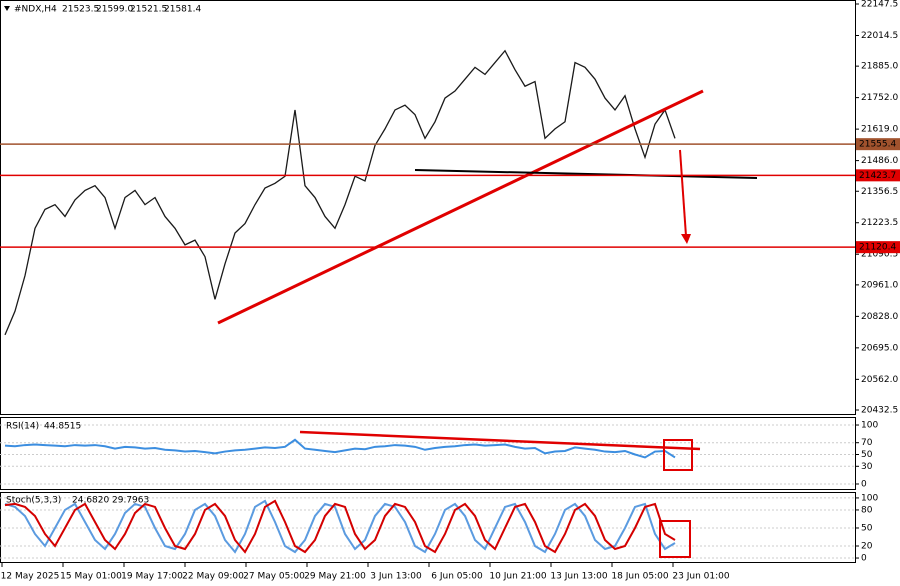 The height and width of the screenshot is (586, 900). Describe the element at coordinates (35, 10) in the screenshot. I see `symbol-title: #NDX,H4` at that location.